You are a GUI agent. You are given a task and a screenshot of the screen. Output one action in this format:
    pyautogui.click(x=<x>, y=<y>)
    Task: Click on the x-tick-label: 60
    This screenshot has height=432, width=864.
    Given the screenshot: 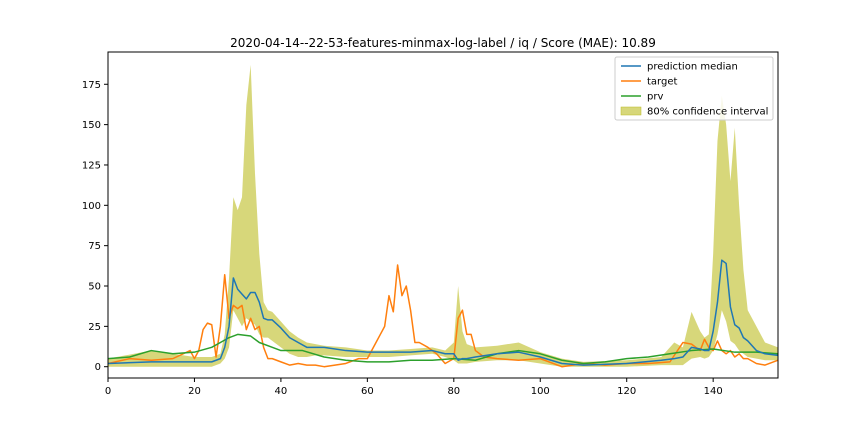 What is the action you would take?
    pyautogui.click(x=367, y=391)
    